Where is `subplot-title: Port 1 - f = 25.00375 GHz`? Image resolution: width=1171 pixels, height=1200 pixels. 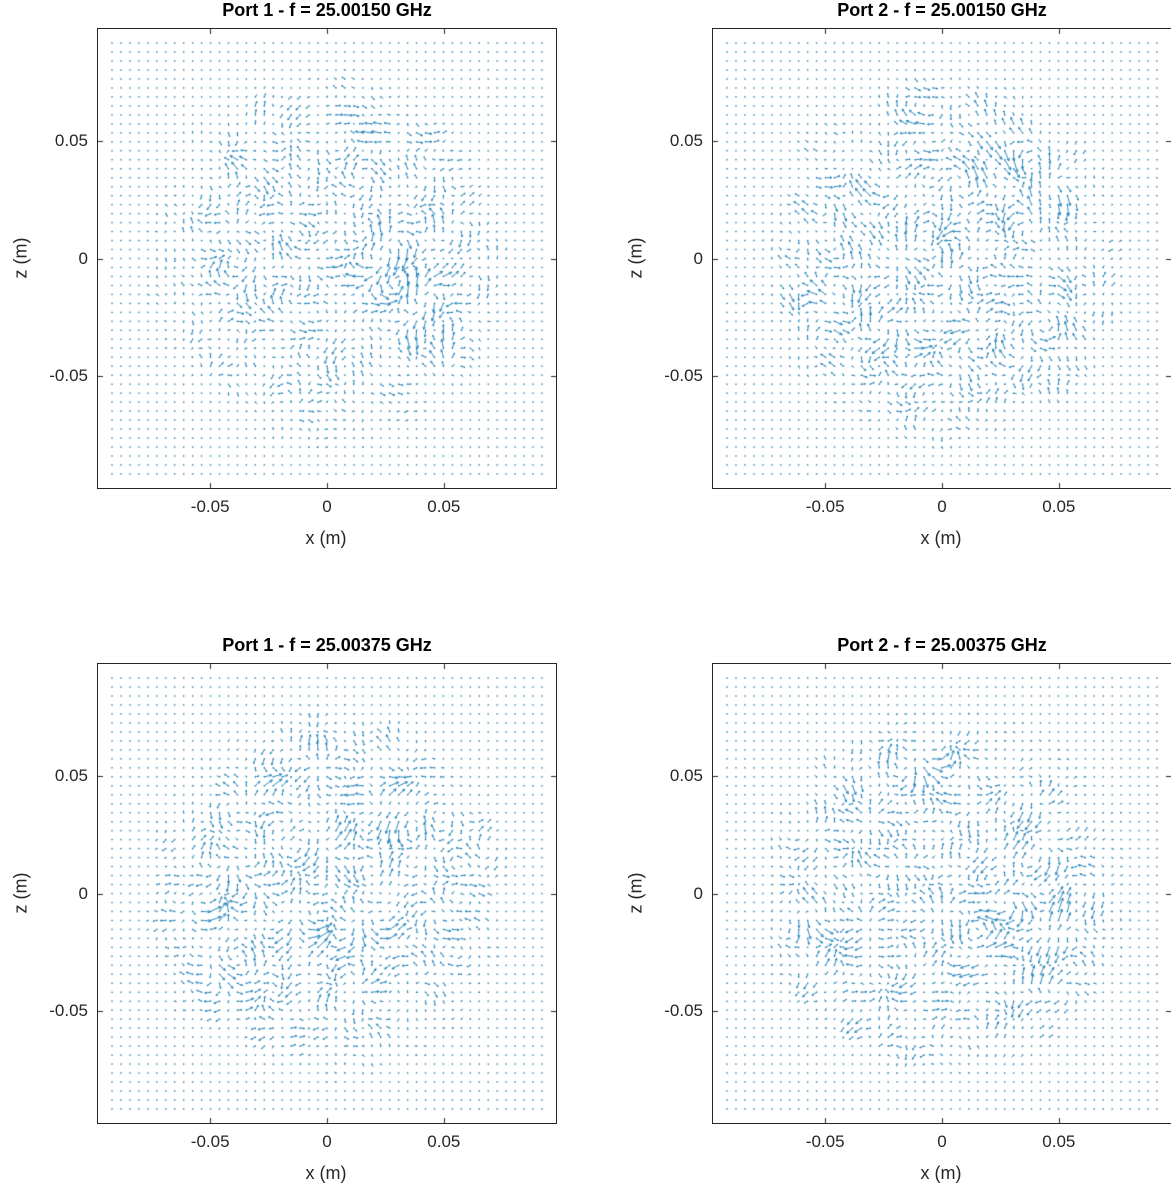
subplot-title: Port 1 - f = 25.00375 GHz is located at coordinates (327, 645).